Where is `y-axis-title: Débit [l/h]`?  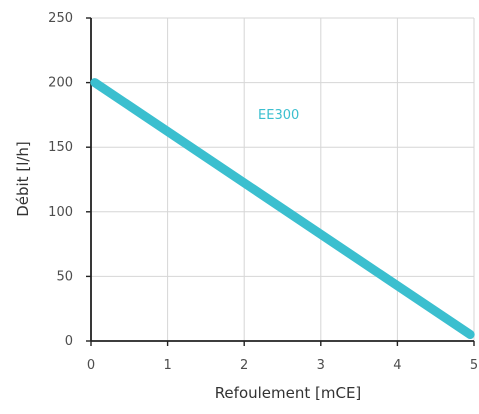
y-axis-title: Débit [l/h] is located at coordinates (23, 179).